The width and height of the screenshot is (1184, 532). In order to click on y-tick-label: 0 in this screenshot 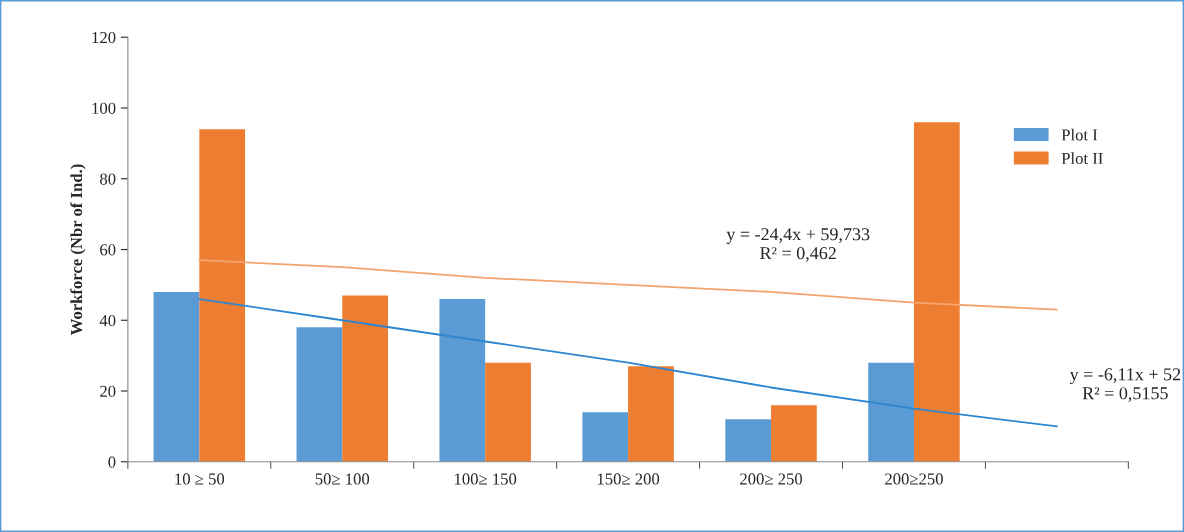, I will do `click(112, 462)`.